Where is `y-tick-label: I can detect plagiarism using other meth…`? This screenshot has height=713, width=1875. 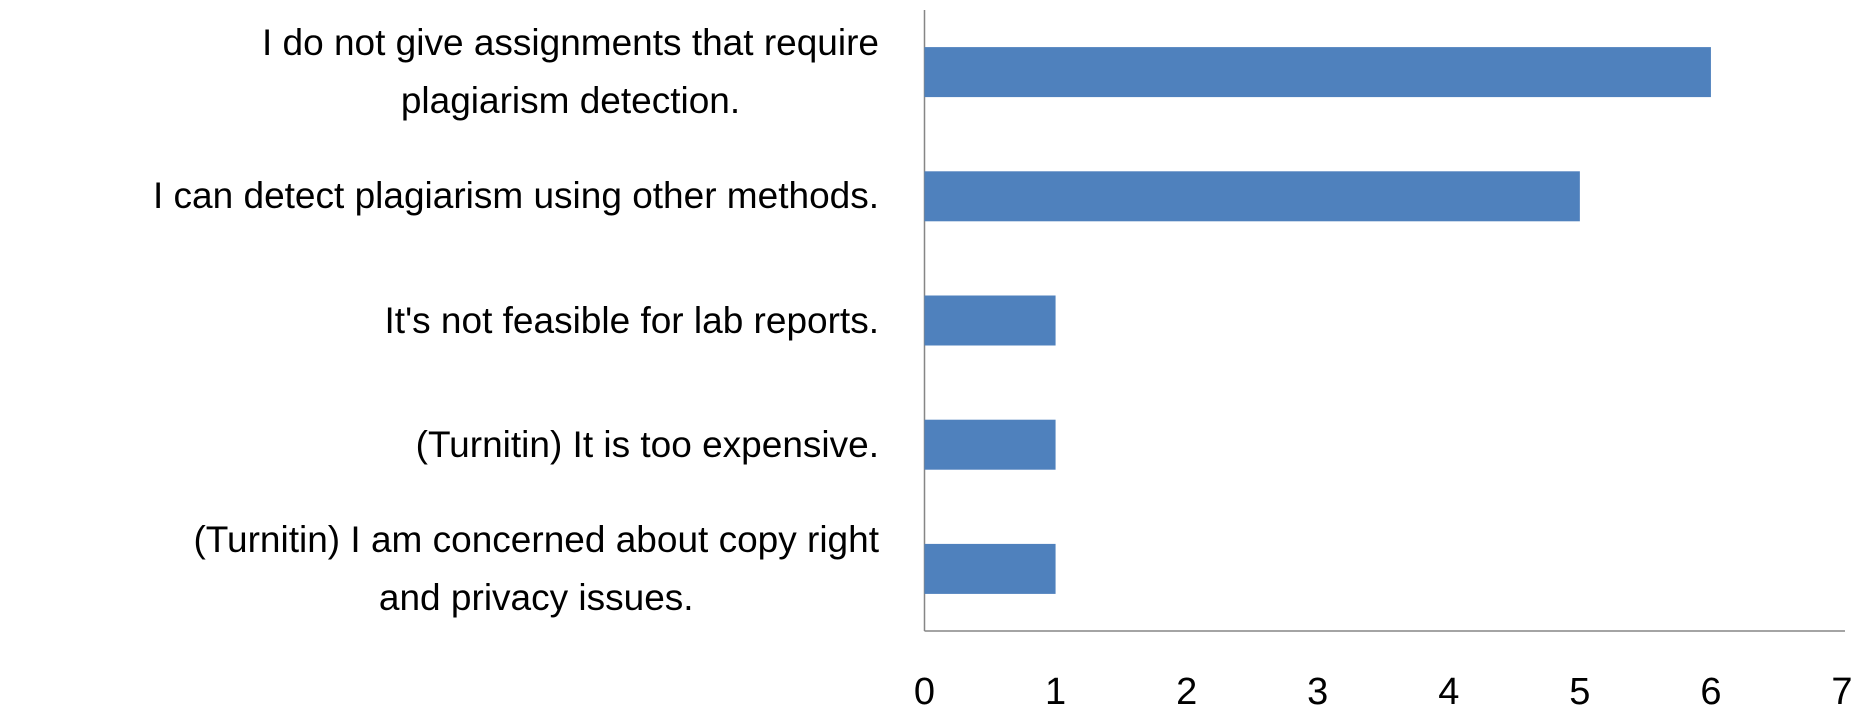
y-tick-label: I can detect plagiarism using other meth… is located at coordinates (516, 196).